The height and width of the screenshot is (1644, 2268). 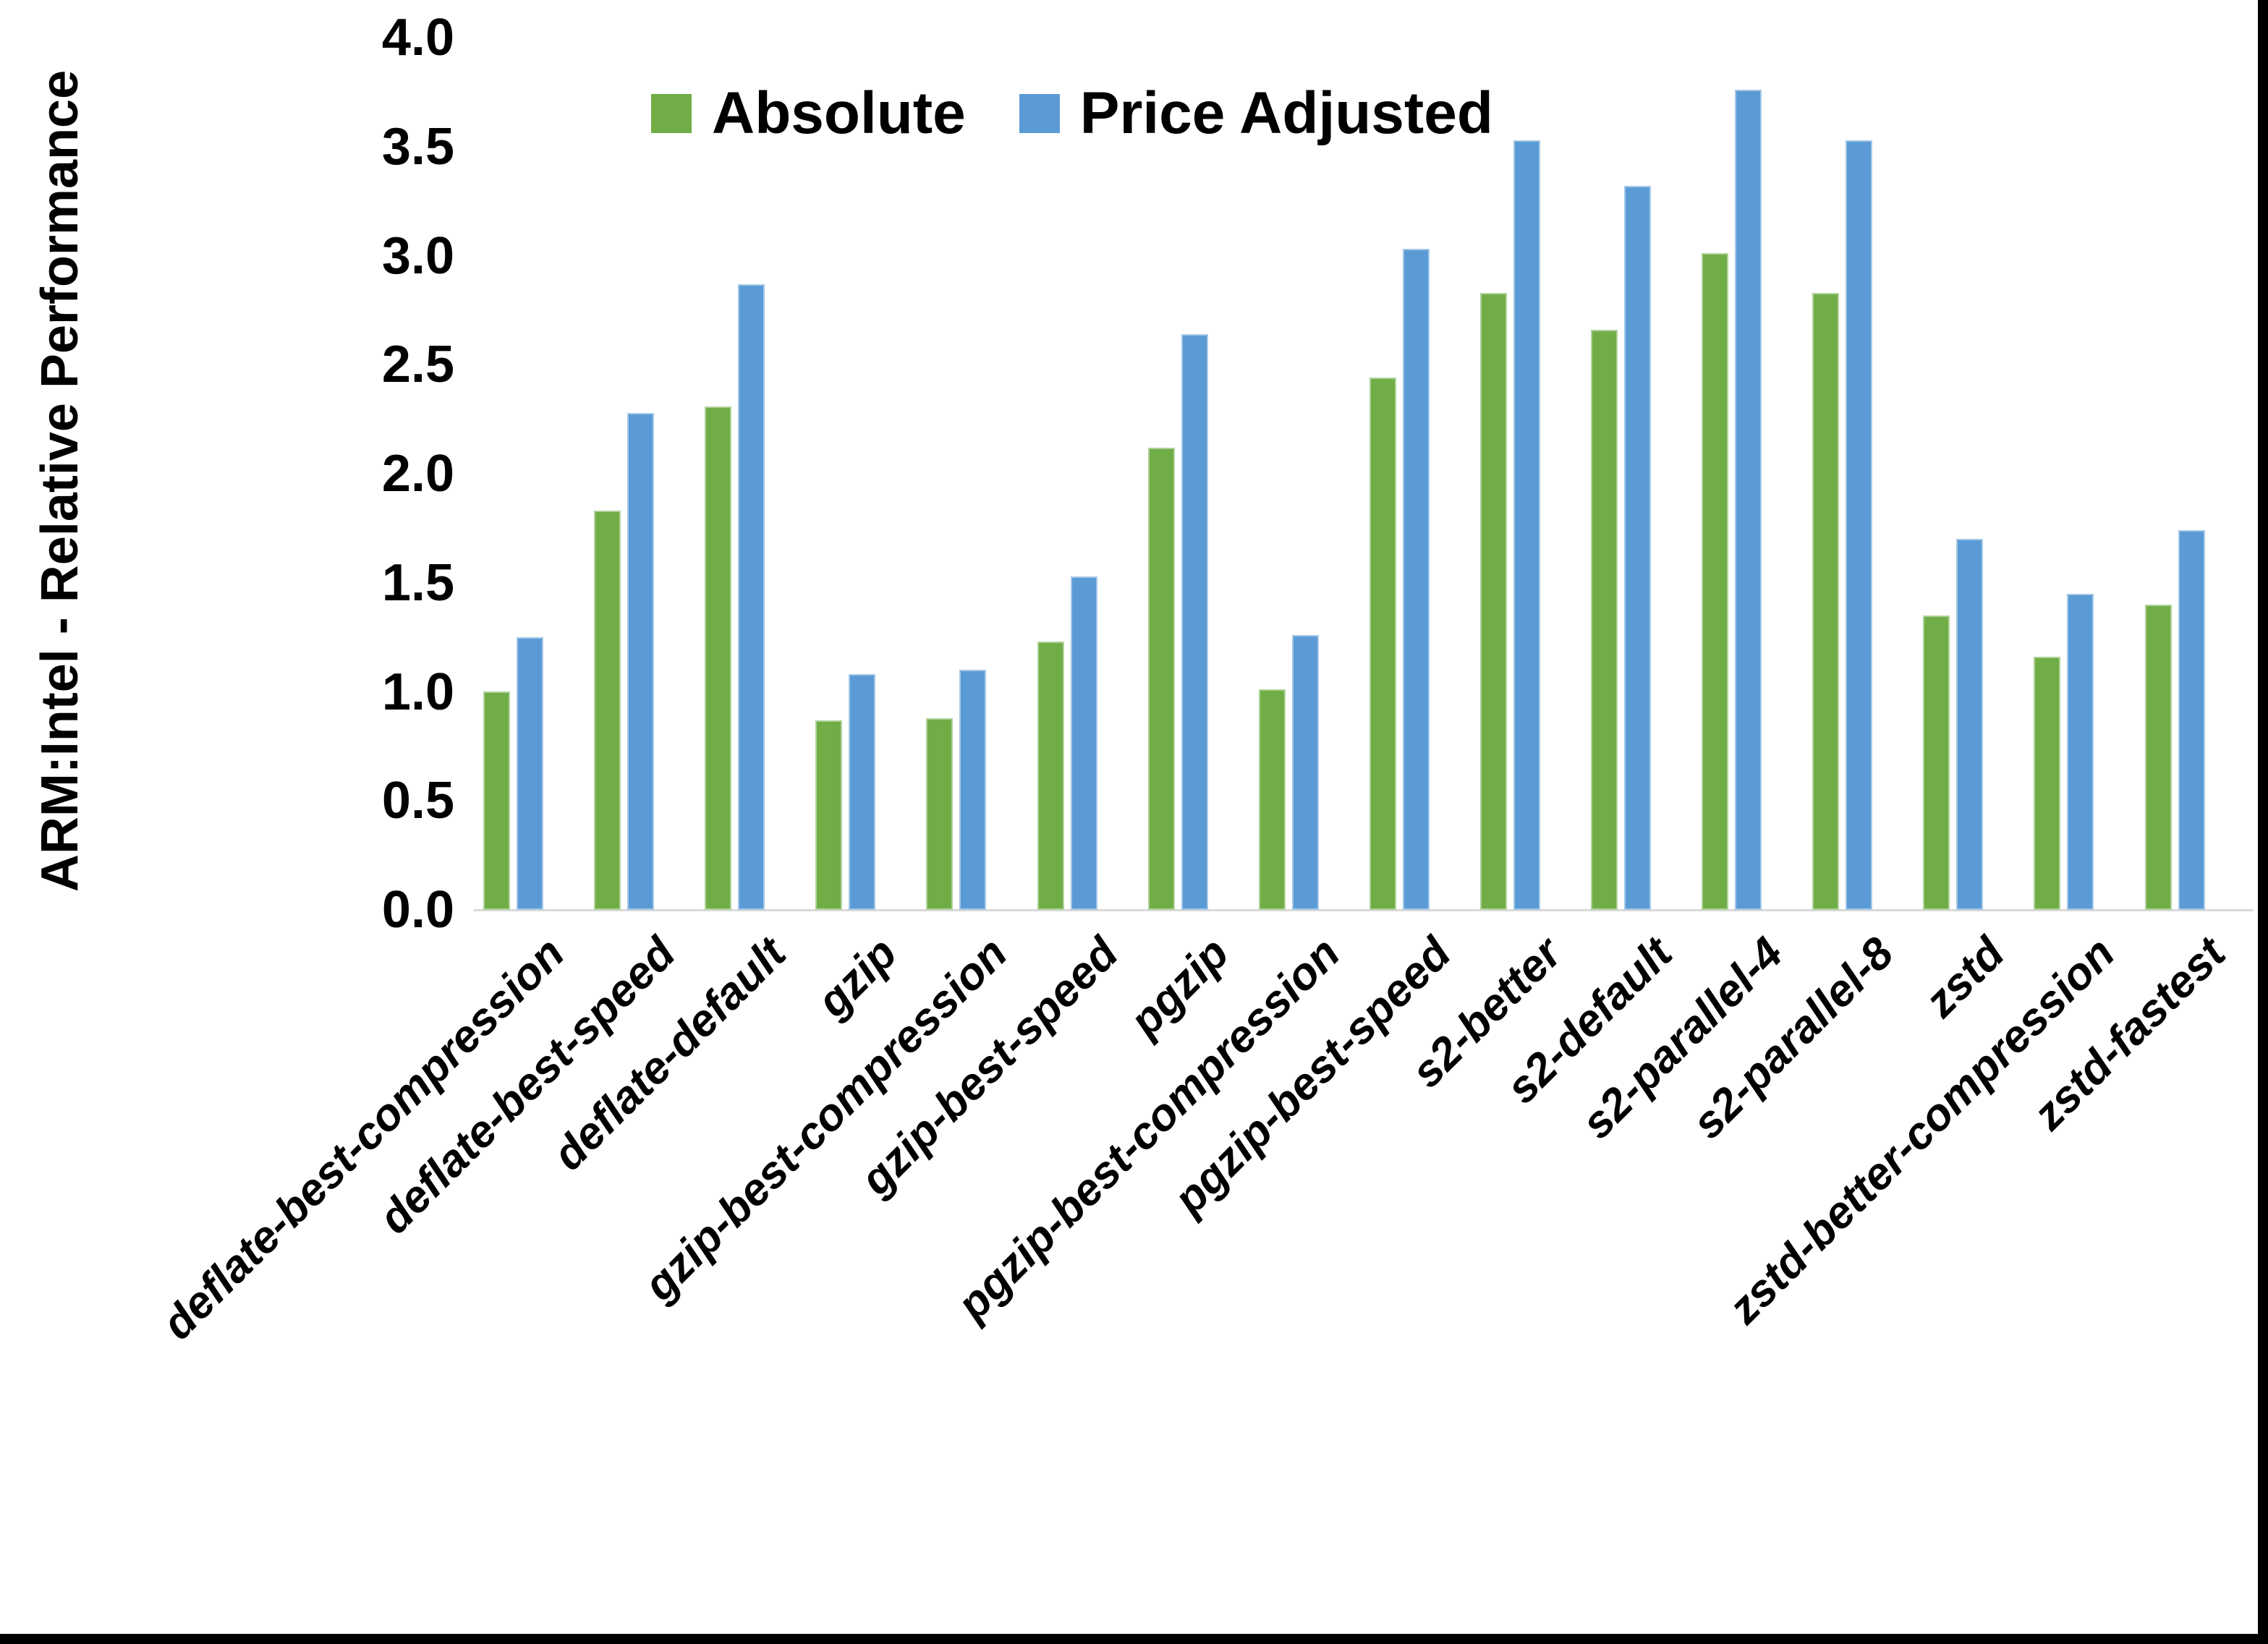 What do you see at coordinates (1161, 679) in the screenshot?
I see `bar-absolute-pgzip` at bounding box center [1161, 679].